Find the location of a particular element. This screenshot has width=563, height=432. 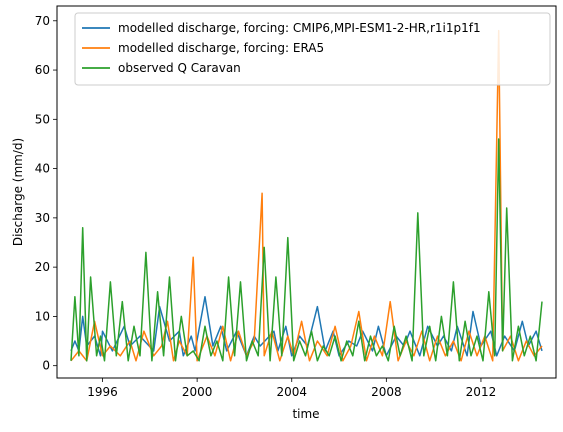

legend-box is located at coordinates (312, 49).